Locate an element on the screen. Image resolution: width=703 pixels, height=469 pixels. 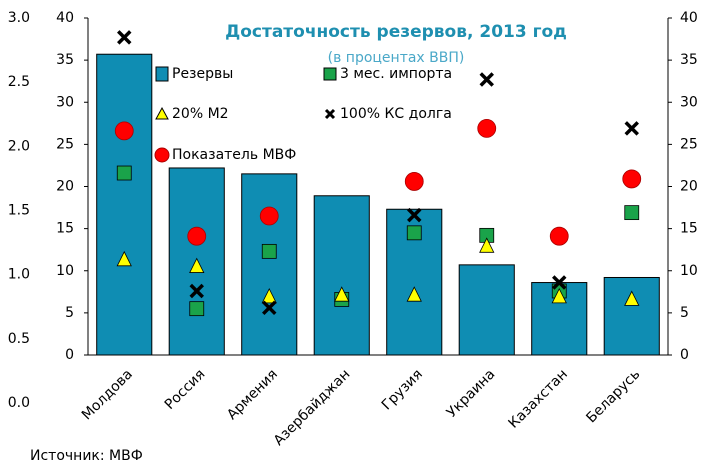
y2-tick-label: 15 is located at coordinates (689, 229).